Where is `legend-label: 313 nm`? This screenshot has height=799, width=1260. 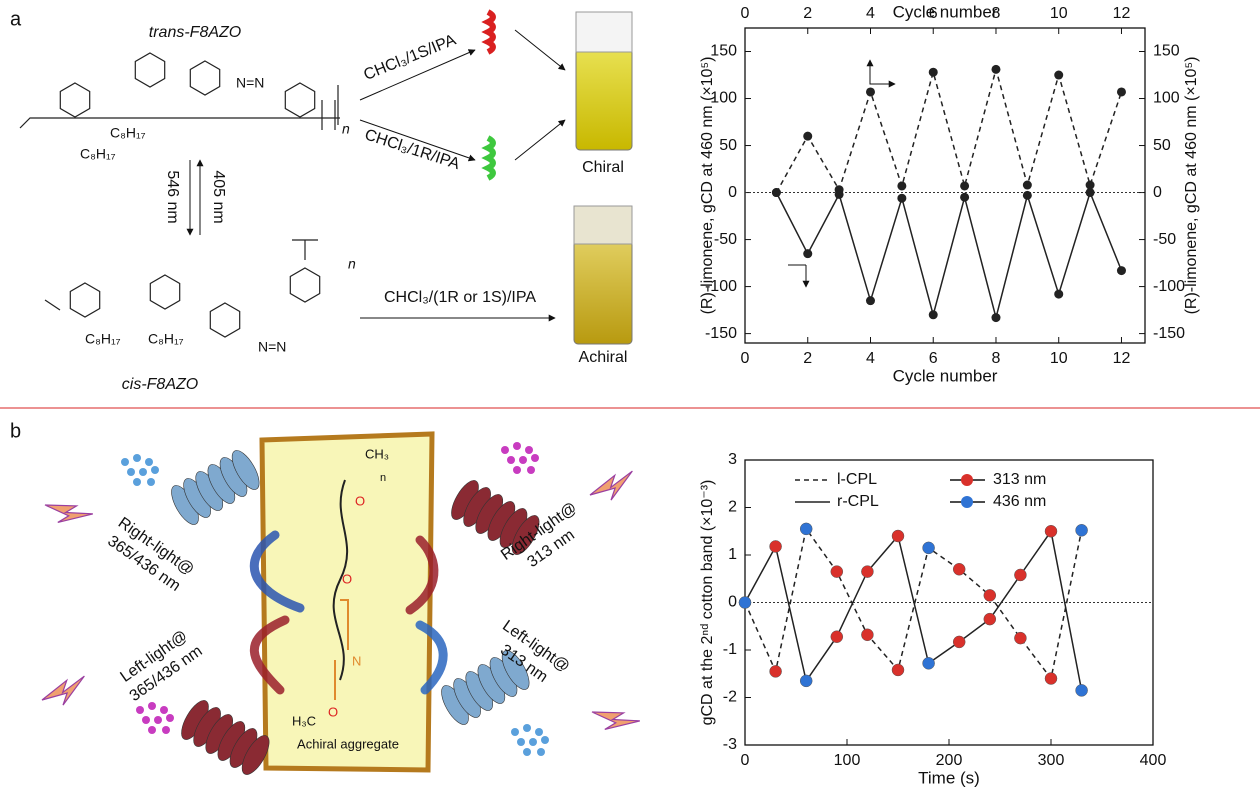
legend-label: 313 nm is located at coordinates (1019, 479).